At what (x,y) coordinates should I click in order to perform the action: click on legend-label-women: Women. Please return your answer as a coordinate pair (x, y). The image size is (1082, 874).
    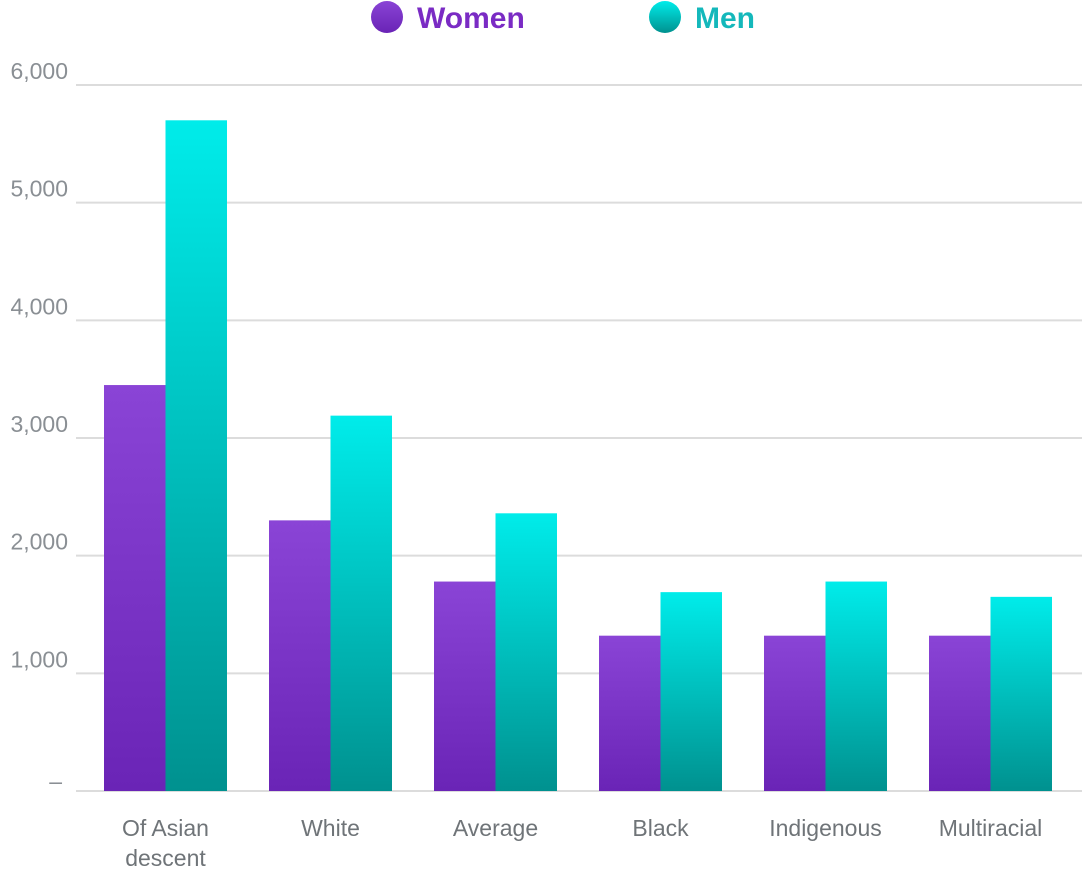
    Looking at the image, I should click on (471, 18).